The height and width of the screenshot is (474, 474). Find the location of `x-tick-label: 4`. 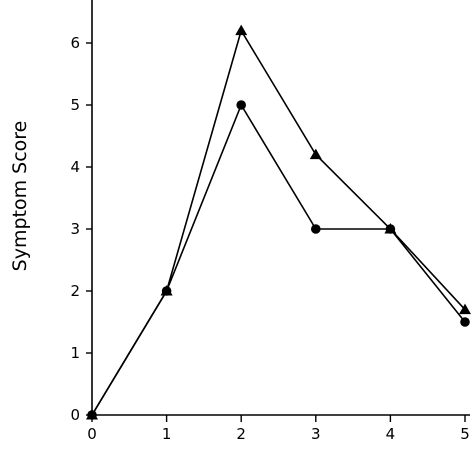

x-tick-label: 4 is located at coordinates (391, 434).